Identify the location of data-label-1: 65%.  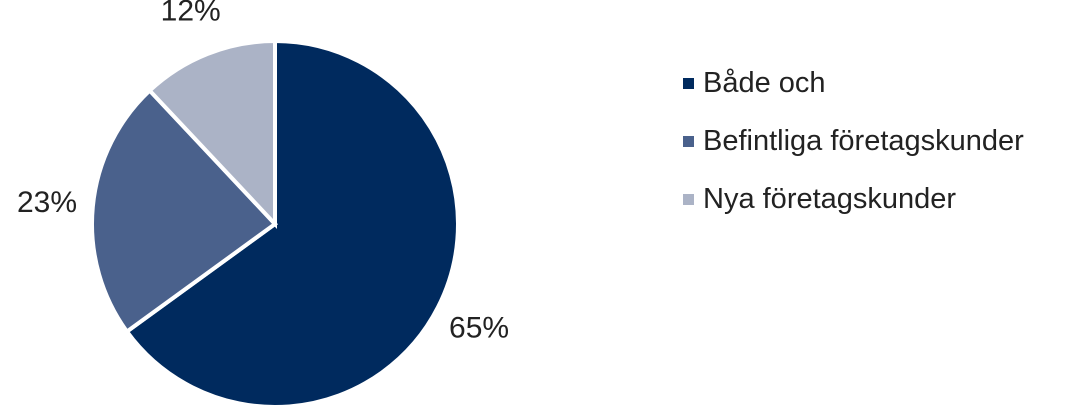
(479, 327).